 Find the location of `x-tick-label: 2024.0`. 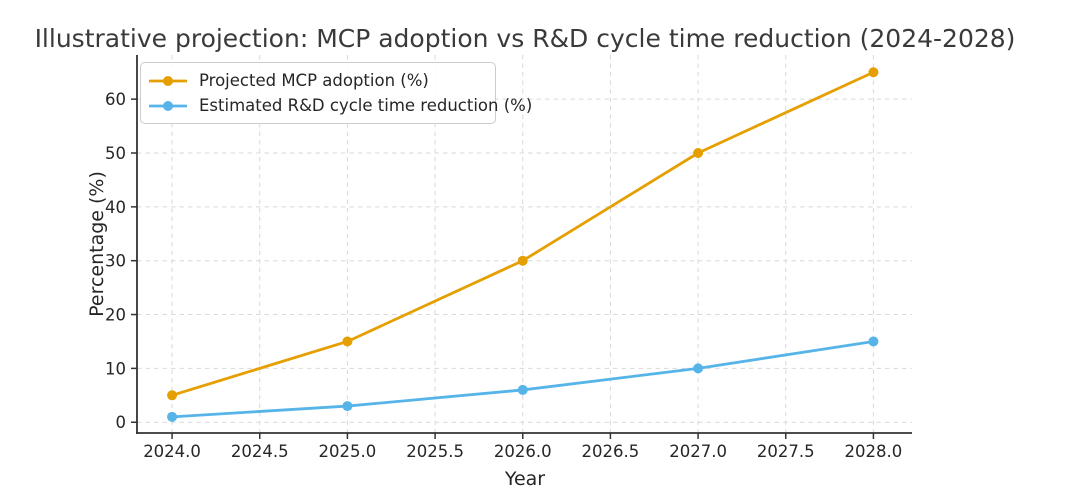

x-tick-label: 2024.0 is located at coordinates (172, 451).